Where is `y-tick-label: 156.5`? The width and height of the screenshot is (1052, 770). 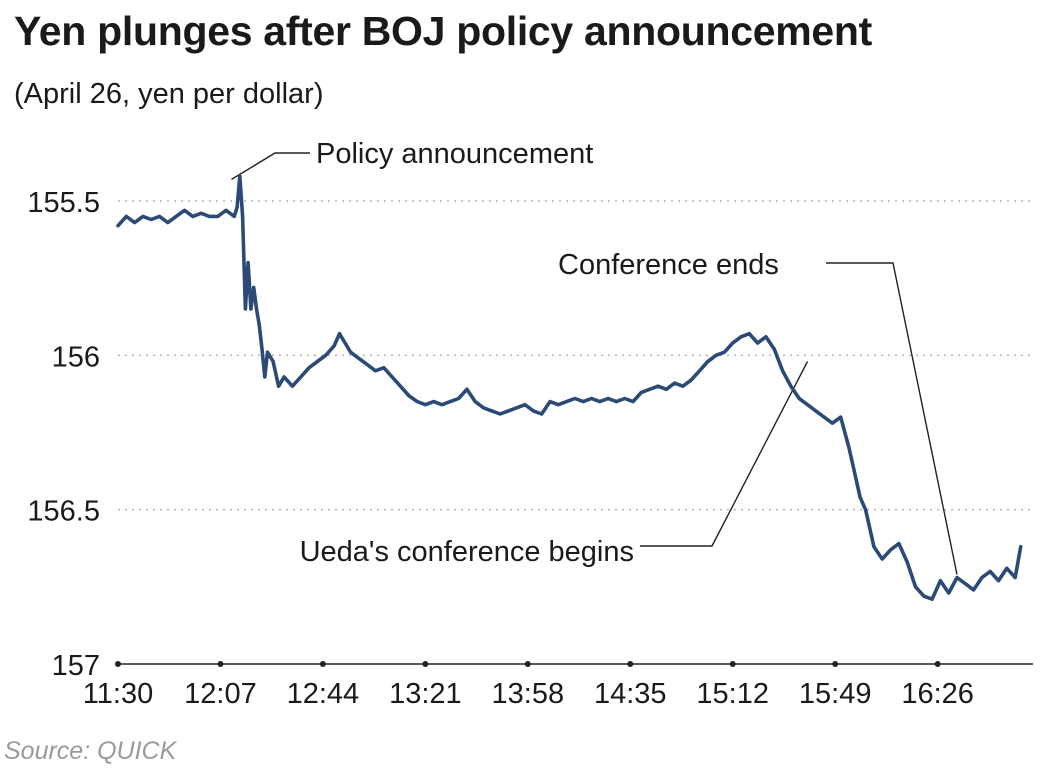 y-tick-label: 156.5 is located at coordinates (63, 512).